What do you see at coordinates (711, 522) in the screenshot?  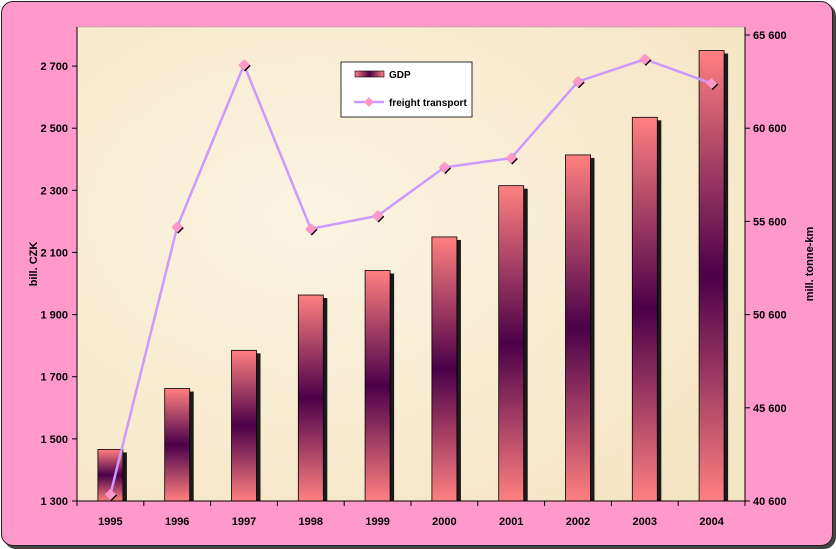 I see `x-tick-label: 2004` at bounding box center [711, 522].